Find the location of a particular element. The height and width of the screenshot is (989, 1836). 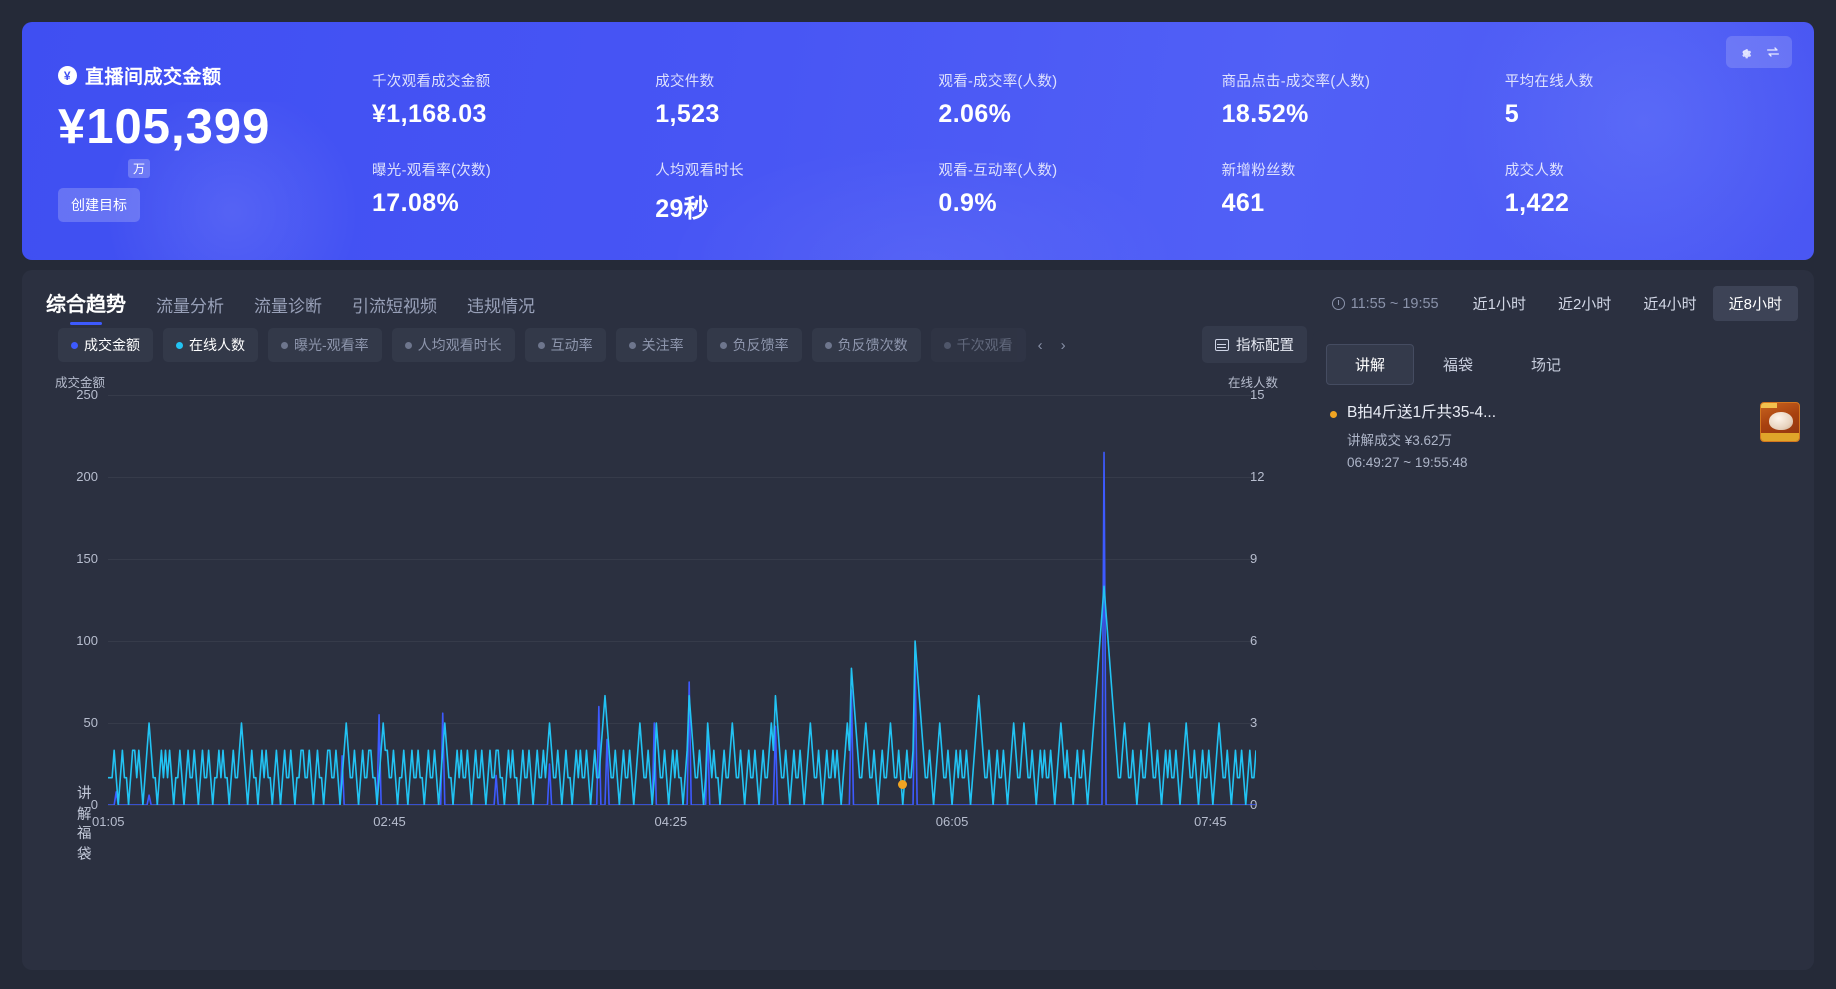

bullet-icon is located at coordinates (1333, 414).